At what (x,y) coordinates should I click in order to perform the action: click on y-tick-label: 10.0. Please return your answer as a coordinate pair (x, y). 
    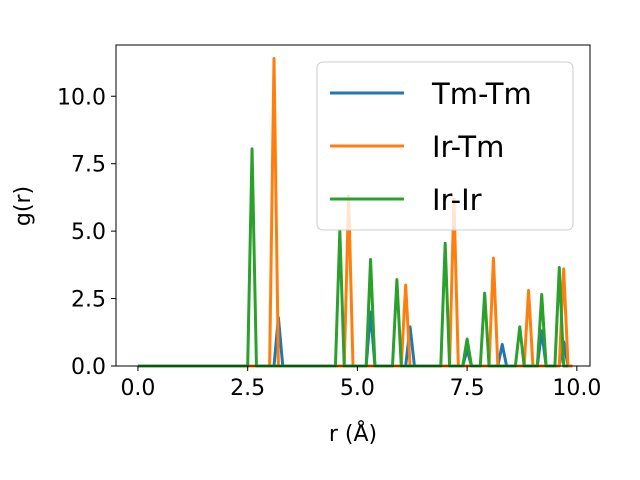
    Looking at the image, I should click on (81, 97).